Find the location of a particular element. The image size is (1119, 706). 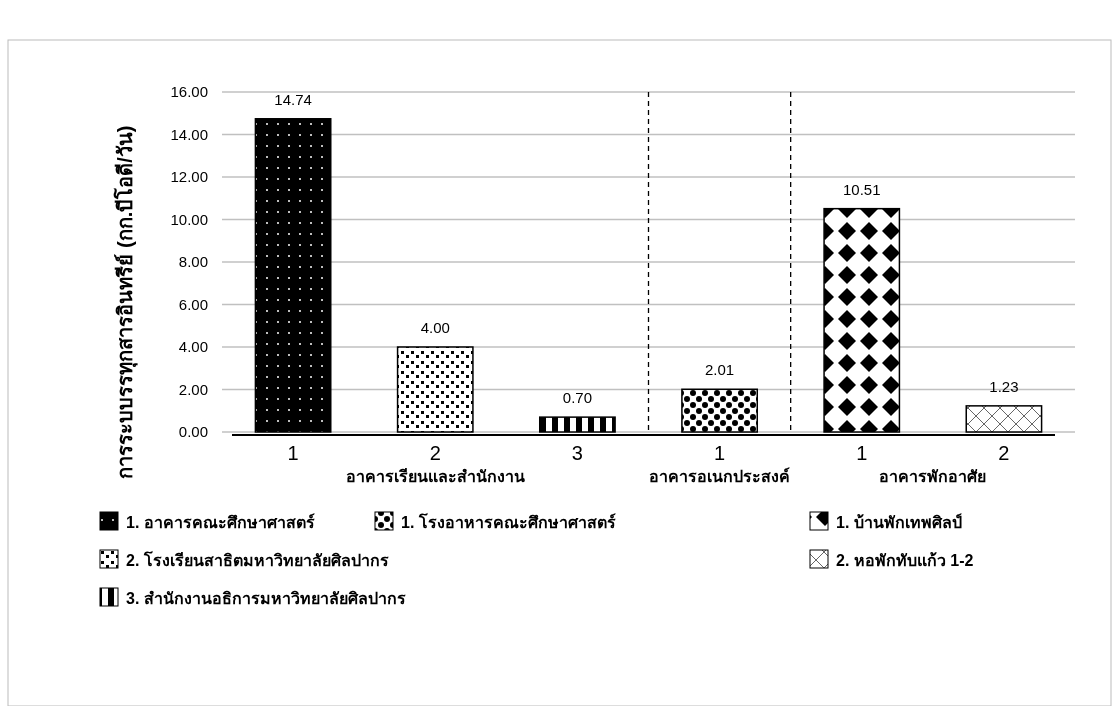

data-label: 0.70 is located at coordinates (577, 398).